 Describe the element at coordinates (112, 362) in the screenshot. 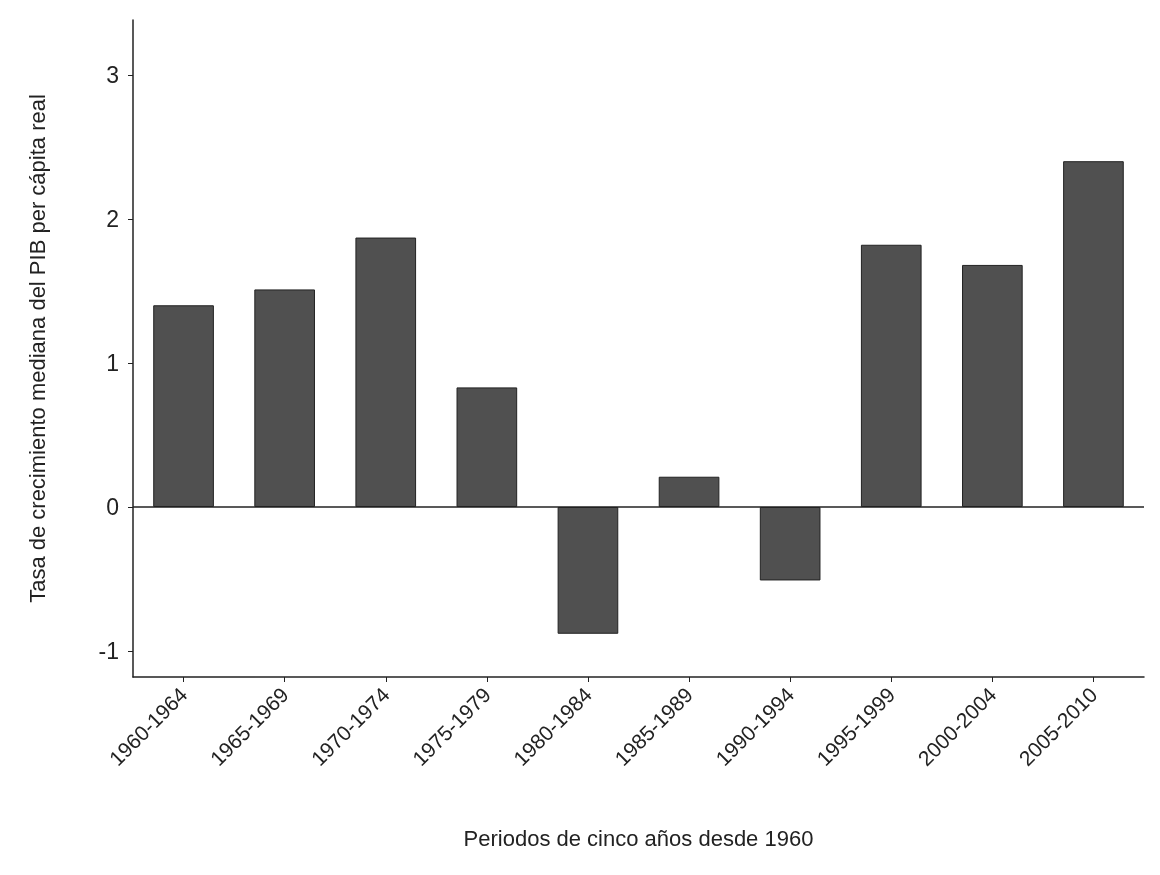

I see `y-tick-label: 1` at that location.